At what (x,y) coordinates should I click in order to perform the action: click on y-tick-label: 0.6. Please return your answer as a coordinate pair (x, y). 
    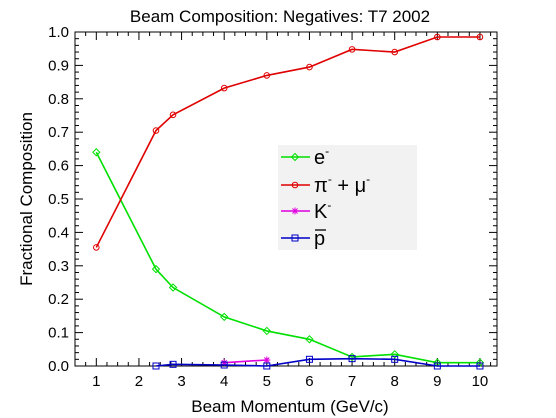
    Looking at the image, I should click on (58, 166).